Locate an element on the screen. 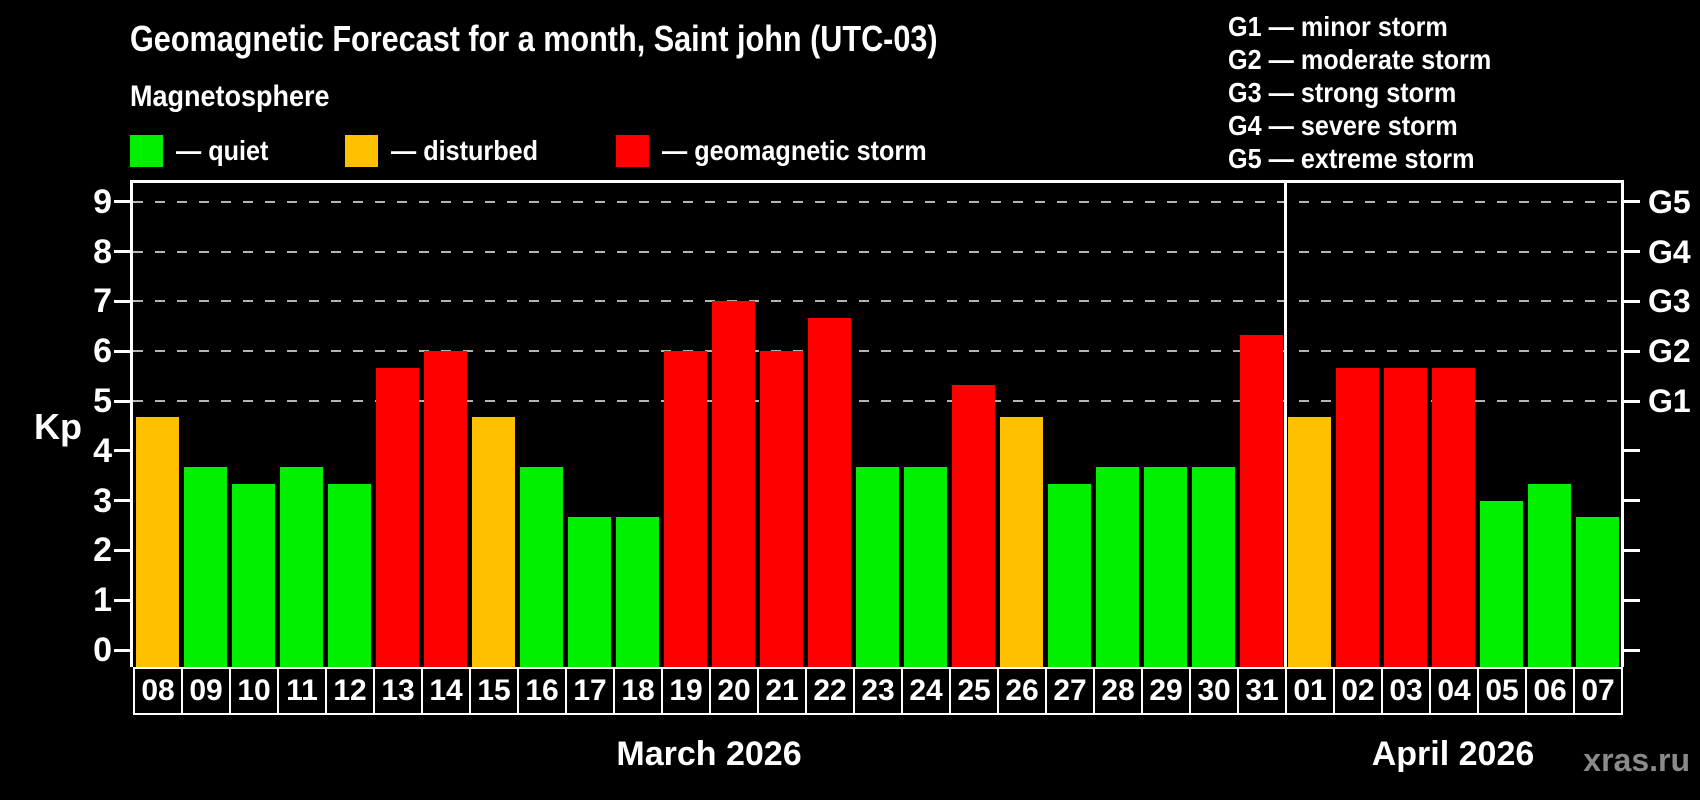 This screenshot has height=800, width=1700. quiet-swatch-icon is located at coordinates (146, 150).